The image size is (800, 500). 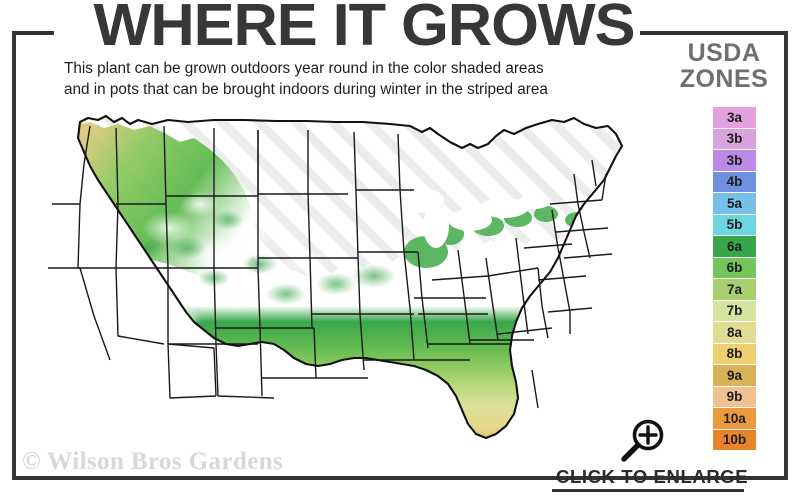 What do you see at coordinates (724, 79) in the screenshot?
I see `legend-heading-line-2: ZONES` at bounding box center [724, 79].